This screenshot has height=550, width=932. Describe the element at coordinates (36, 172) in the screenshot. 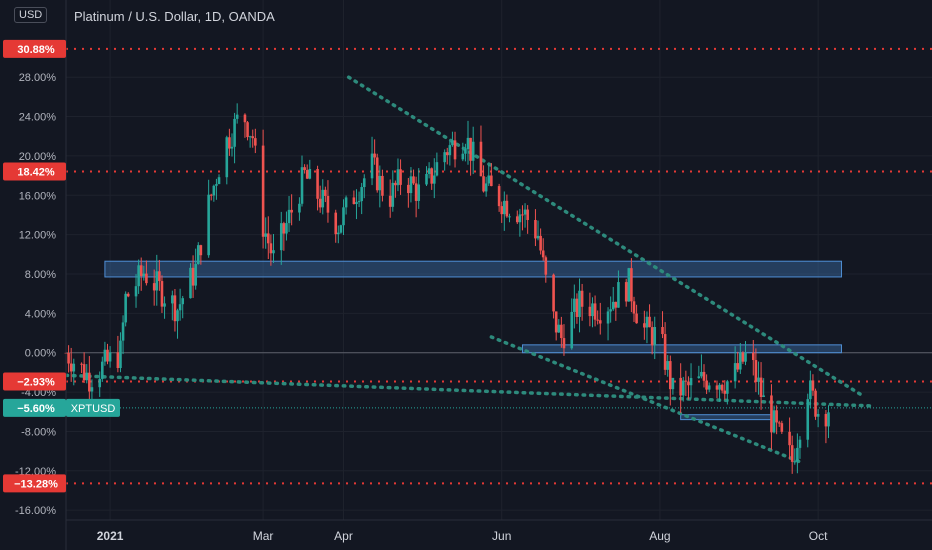

I see `level-tag: 18.42%` at that location.